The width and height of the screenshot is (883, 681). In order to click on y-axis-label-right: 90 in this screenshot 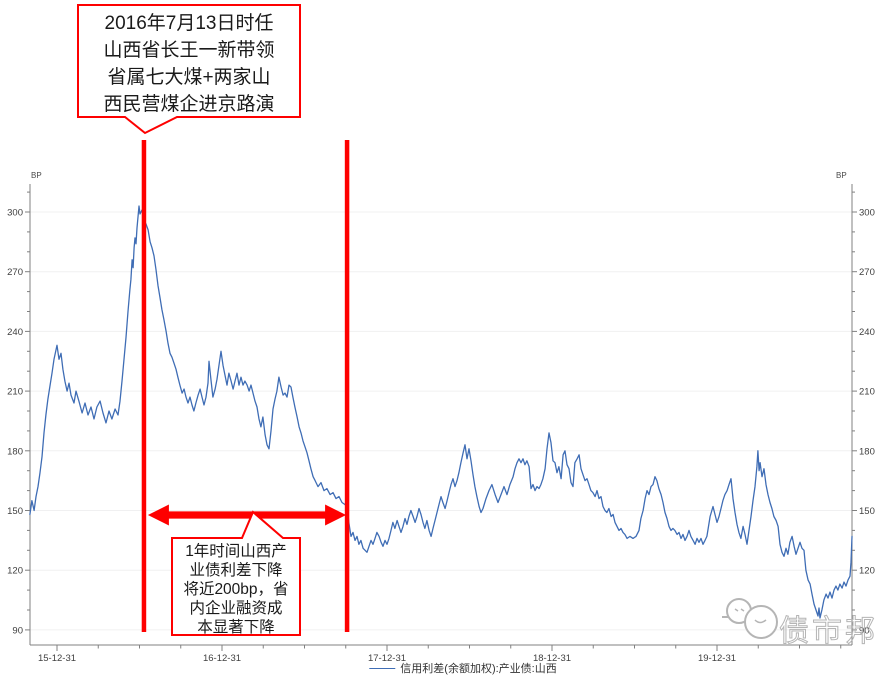, I will do `click(864, 630)`.